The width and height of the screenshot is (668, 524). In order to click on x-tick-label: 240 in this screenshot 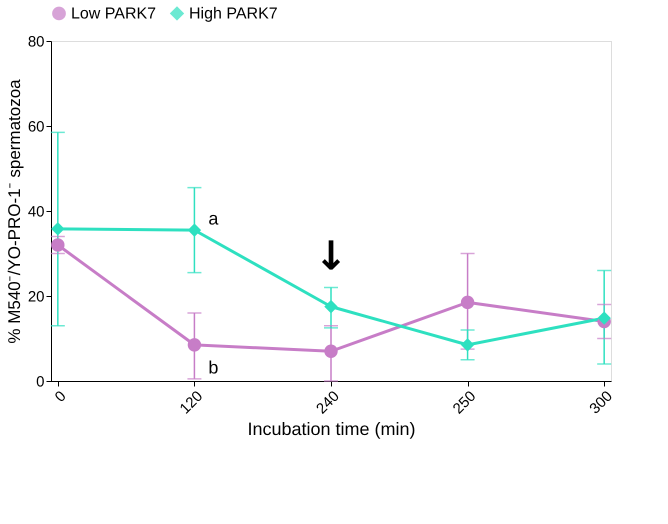, I will do `click(328, 403)`.